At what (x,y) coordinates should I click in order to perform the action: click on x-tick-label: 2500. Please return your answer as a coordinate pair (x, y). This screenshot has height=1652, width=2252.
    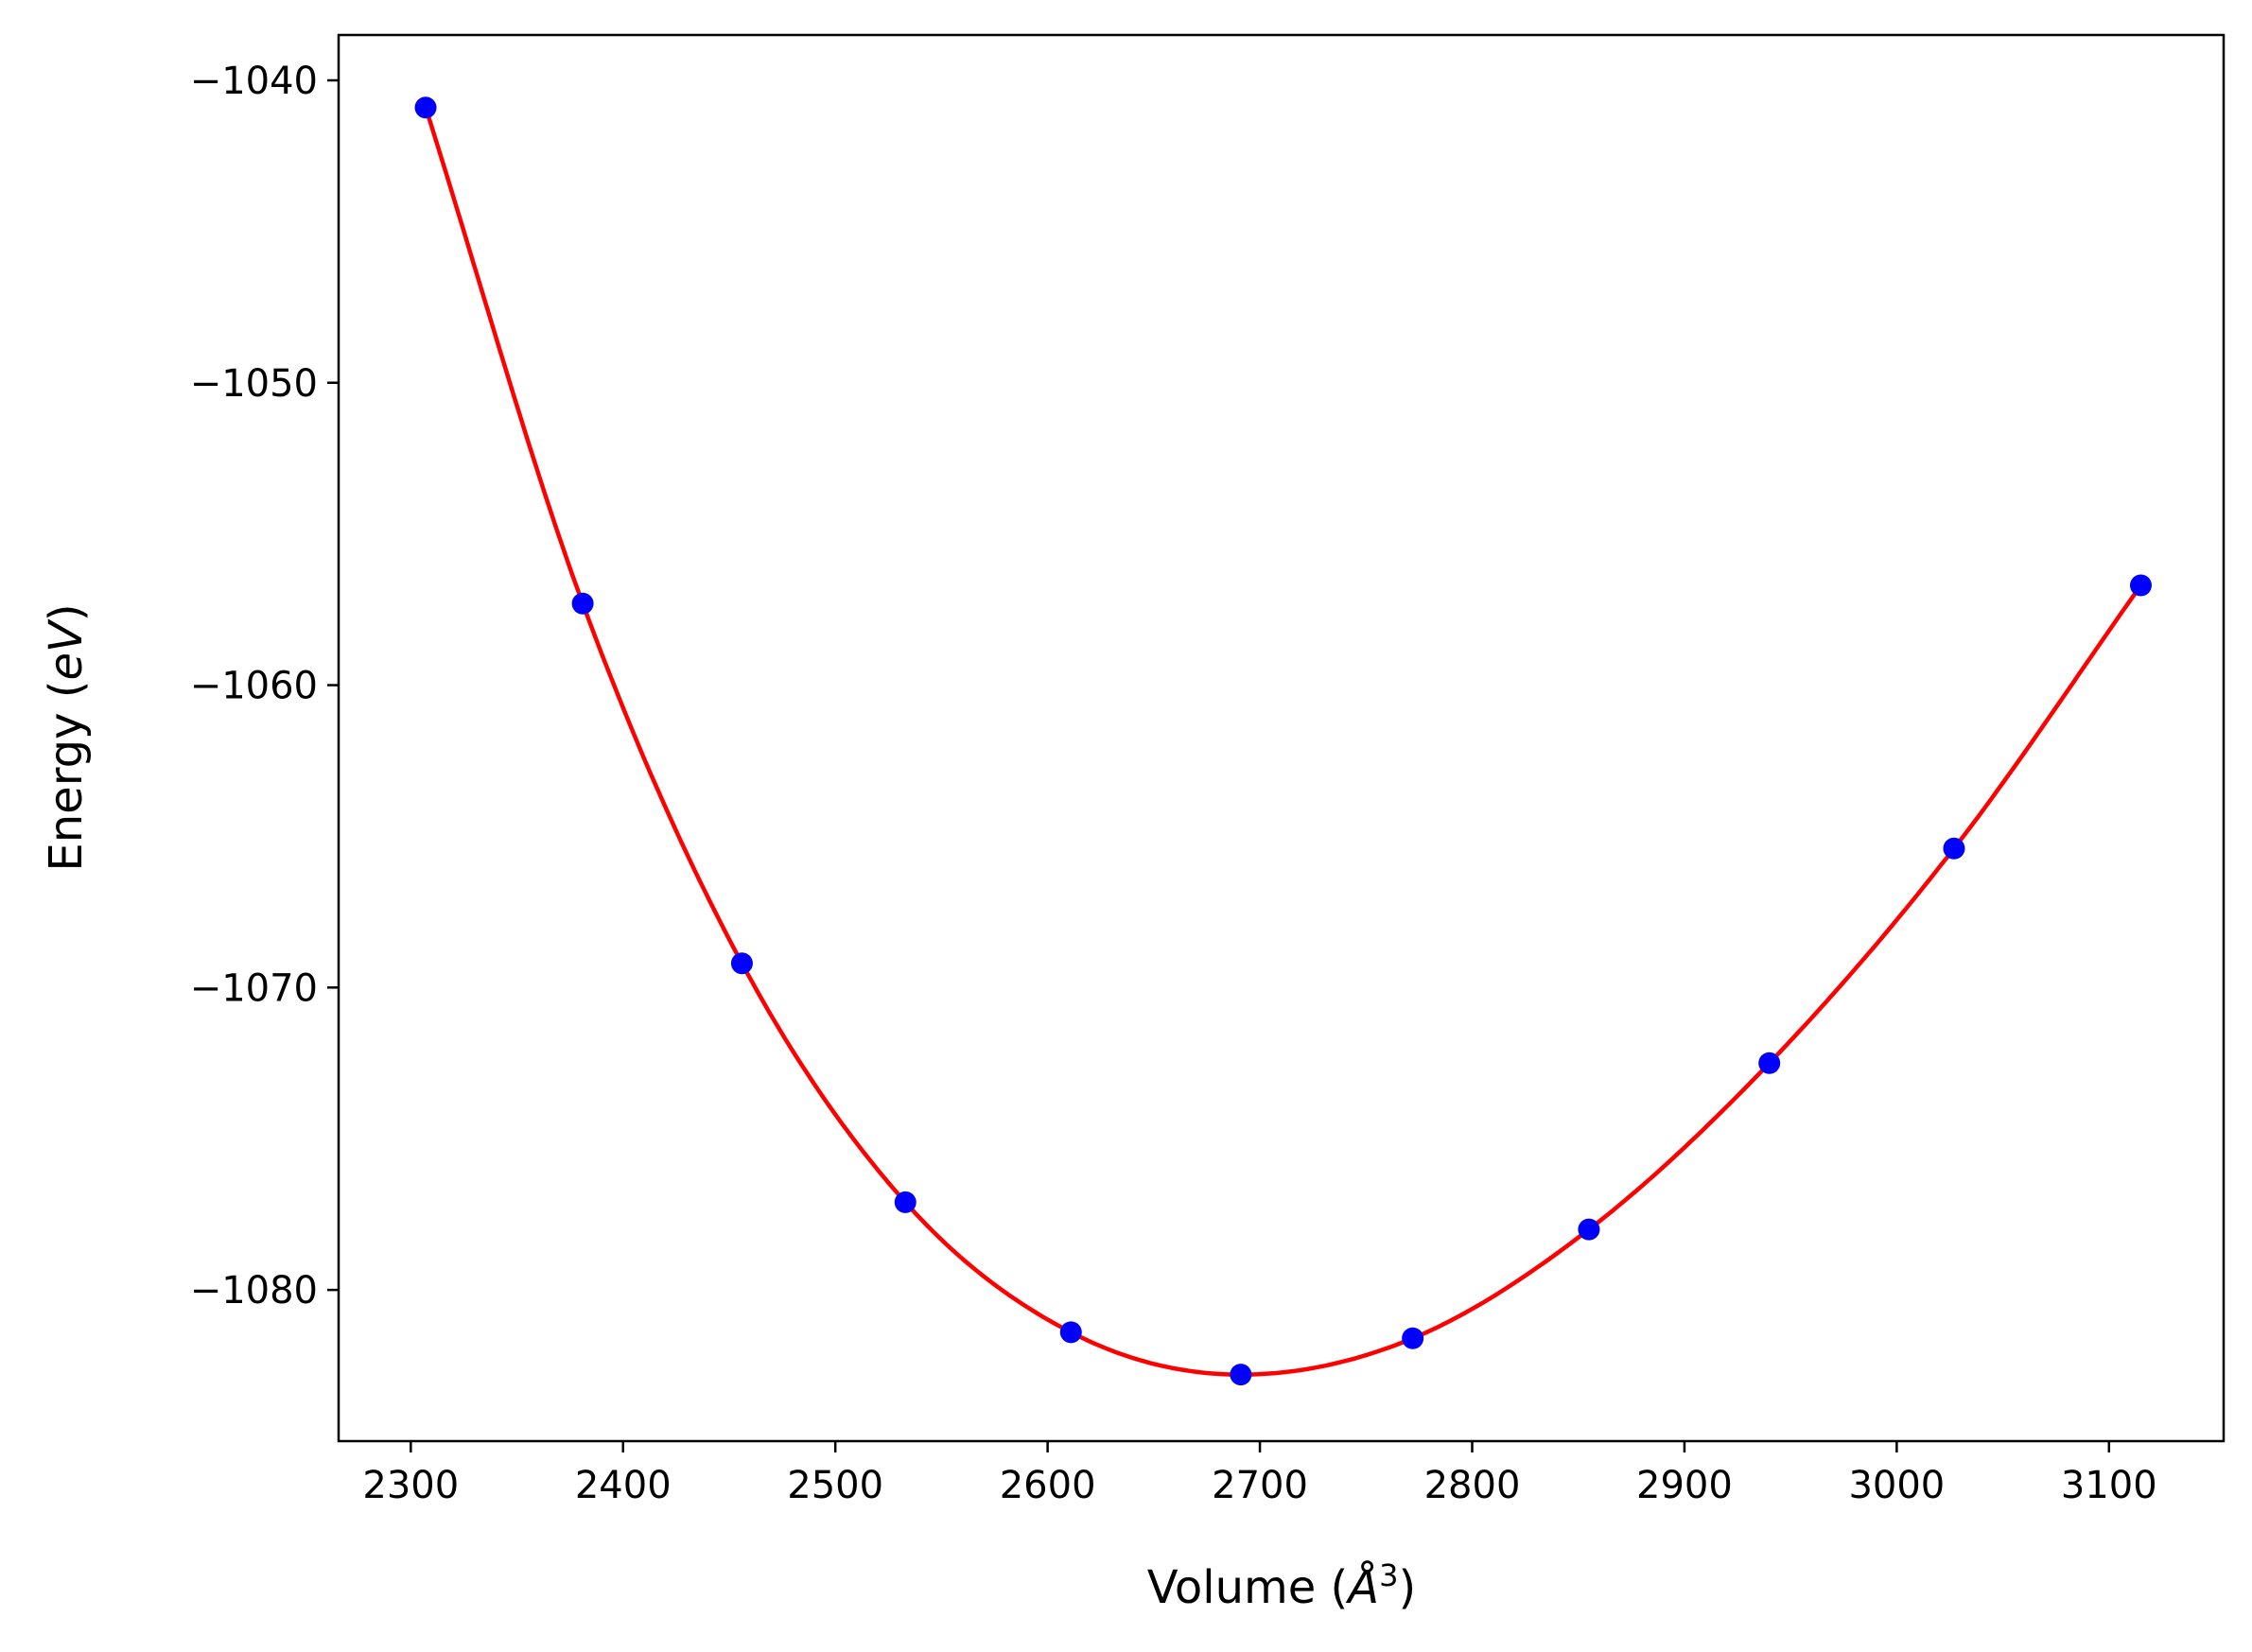
    Looking at the image, I should click on (835, 1486).